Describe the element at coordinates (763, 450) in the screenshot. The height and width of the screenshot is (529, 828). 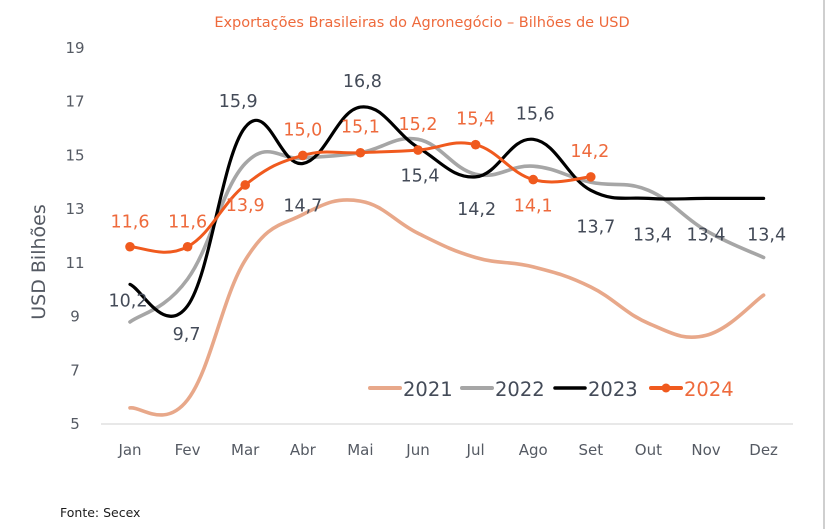
I see `x-tick-label: Dez` at that location.